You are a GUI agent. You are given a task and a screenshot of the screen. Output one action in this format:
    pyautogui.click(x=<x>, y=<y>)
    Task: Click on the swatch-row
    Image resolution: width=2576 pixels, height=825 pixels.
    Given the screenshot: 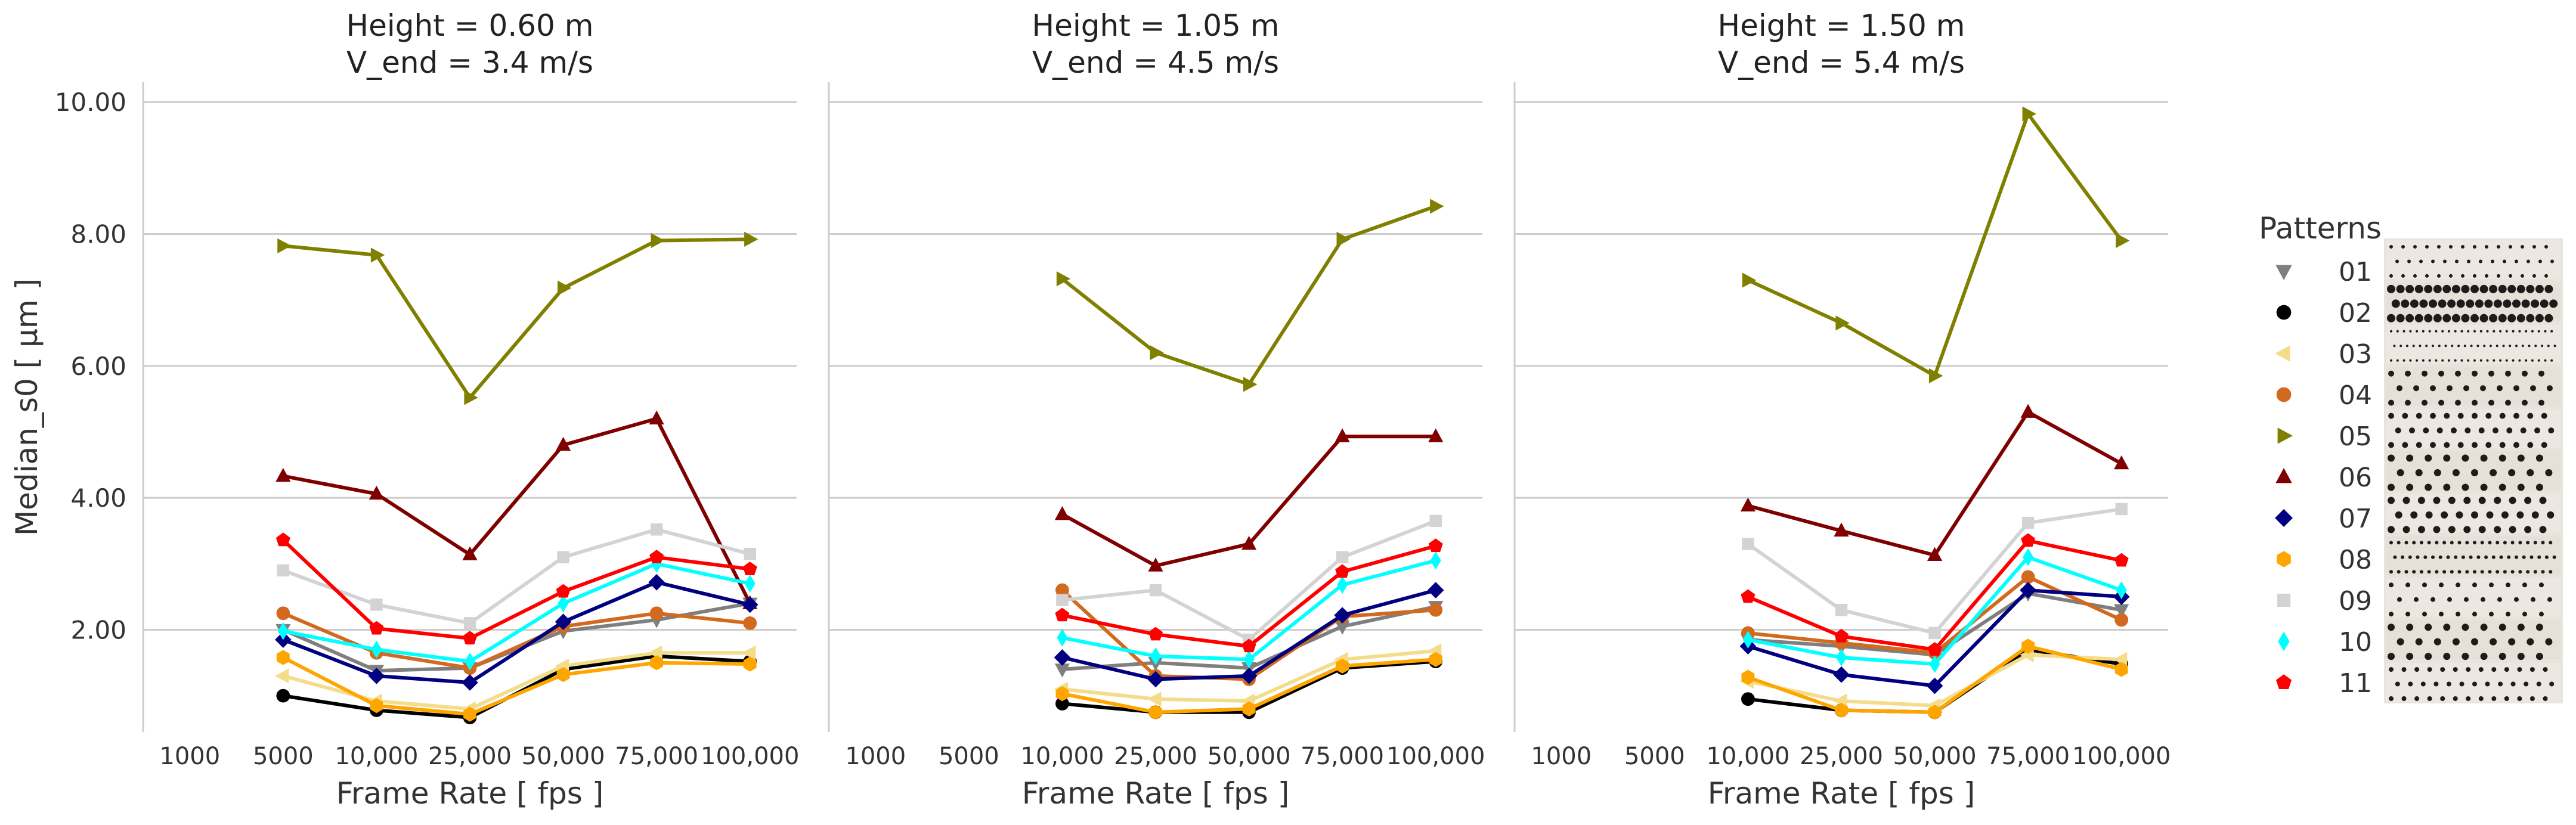 What is the action you would take?
    pyautogui.click(x=2474, y=344)
    